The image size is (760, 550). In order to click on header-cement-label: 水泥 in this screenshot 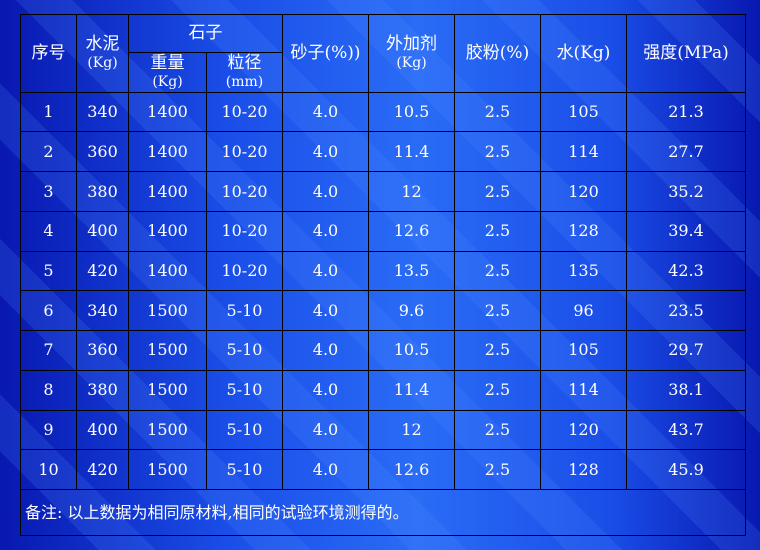, I will do `click(102, 44)`.